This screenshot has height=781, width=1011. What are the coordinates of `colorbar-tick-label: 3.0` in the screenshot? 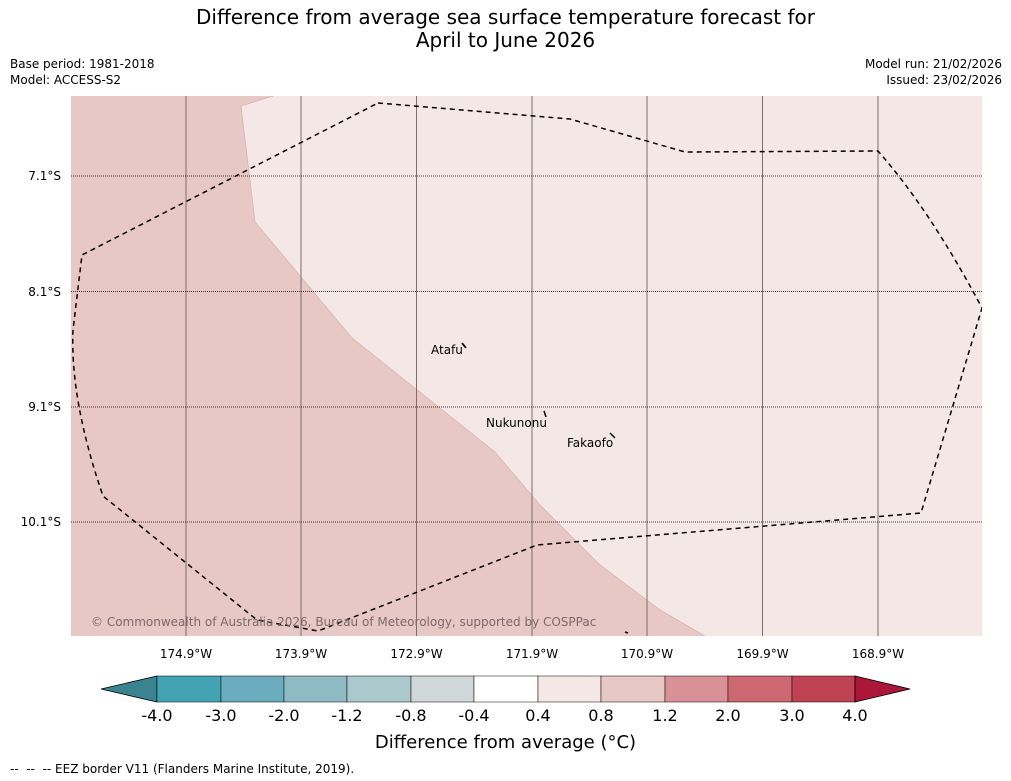 It's located at (791, 715).